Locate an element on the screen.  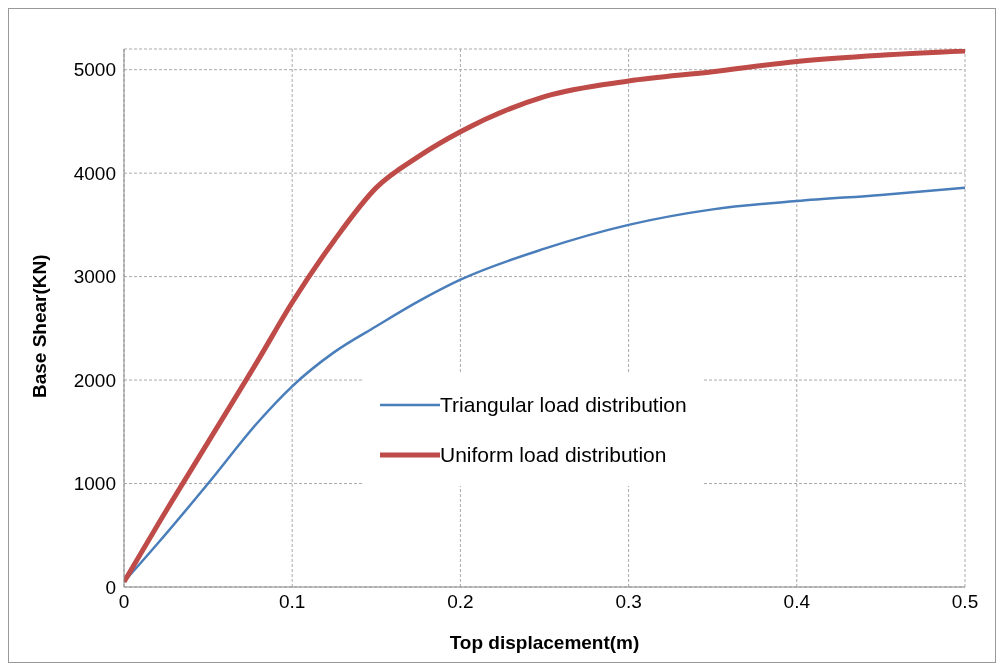
x-tick-label: 0.4 is located at coordinates (797, 602).